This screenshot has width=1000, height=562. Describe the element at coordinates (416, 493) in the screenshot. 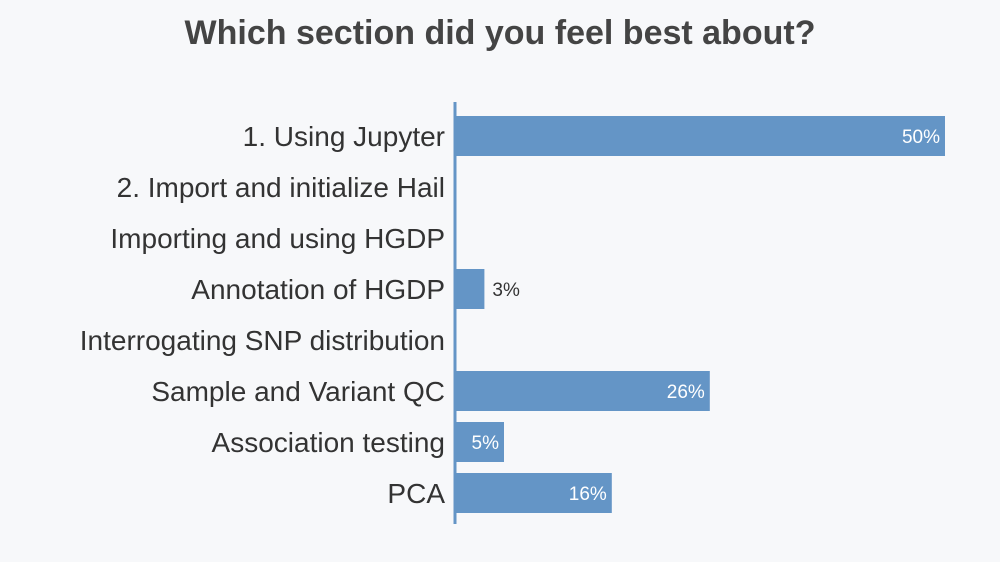

I see `category-label: PCA` at that location.